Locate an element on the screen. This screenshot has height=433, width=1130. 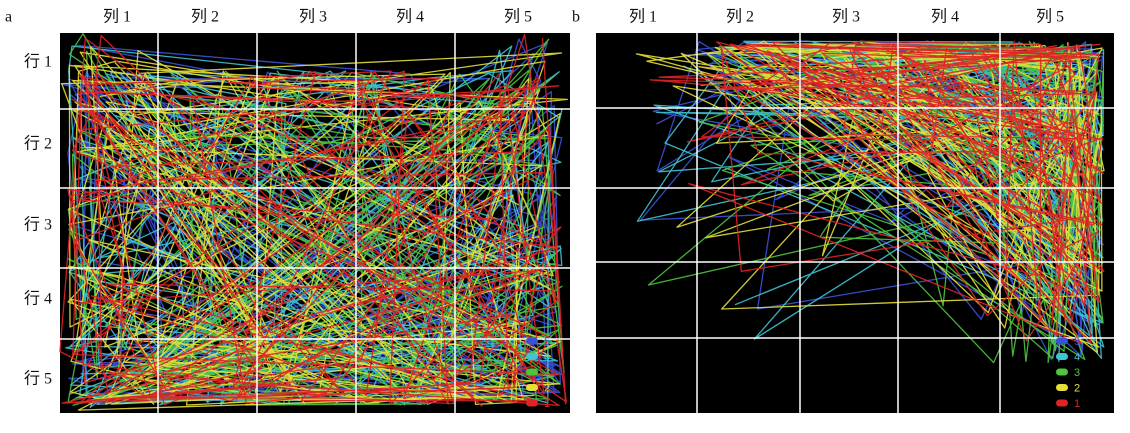
row-label: 行 1 is located at coordinates (38, 62).